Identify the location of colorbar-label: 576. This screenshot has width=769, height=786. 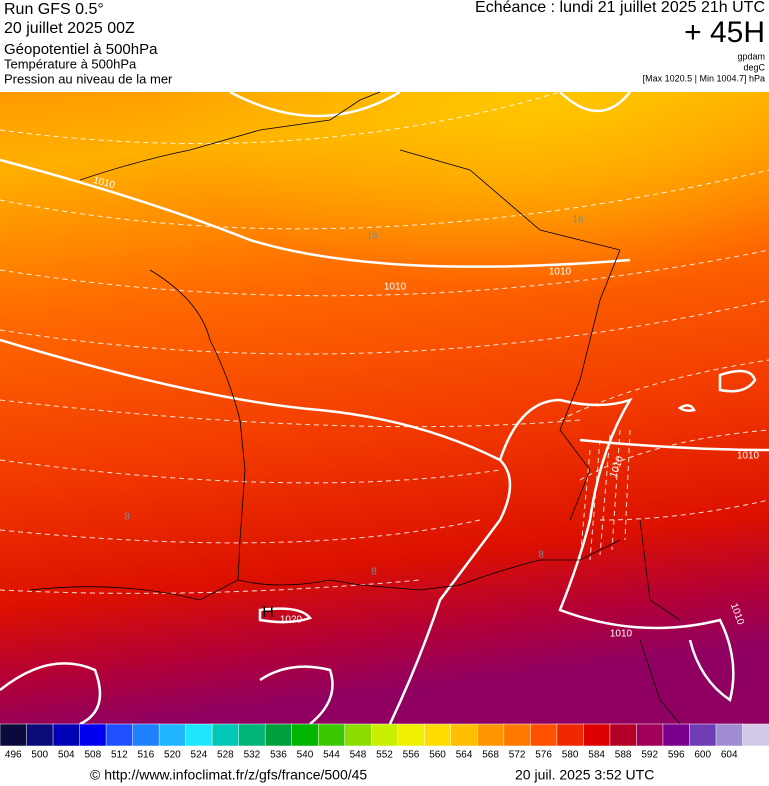
(543, 755).